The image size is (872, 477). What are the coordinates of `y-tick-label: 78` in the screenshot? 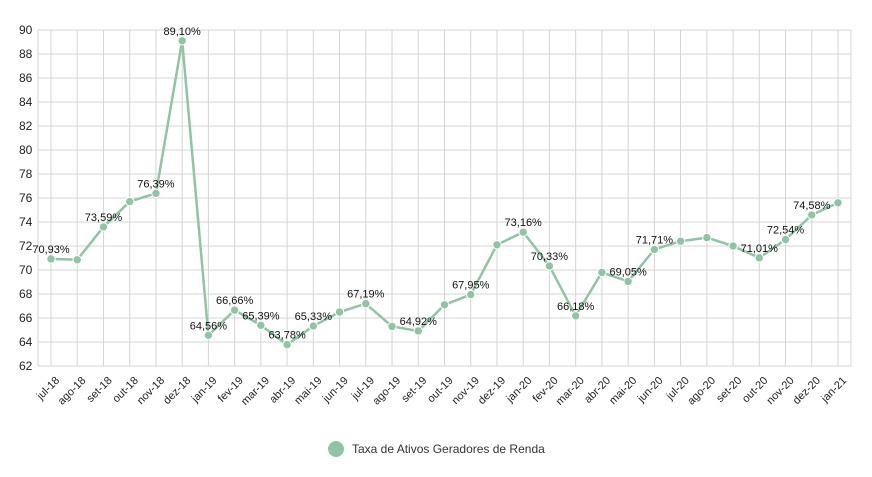 It's located at (26, 174).